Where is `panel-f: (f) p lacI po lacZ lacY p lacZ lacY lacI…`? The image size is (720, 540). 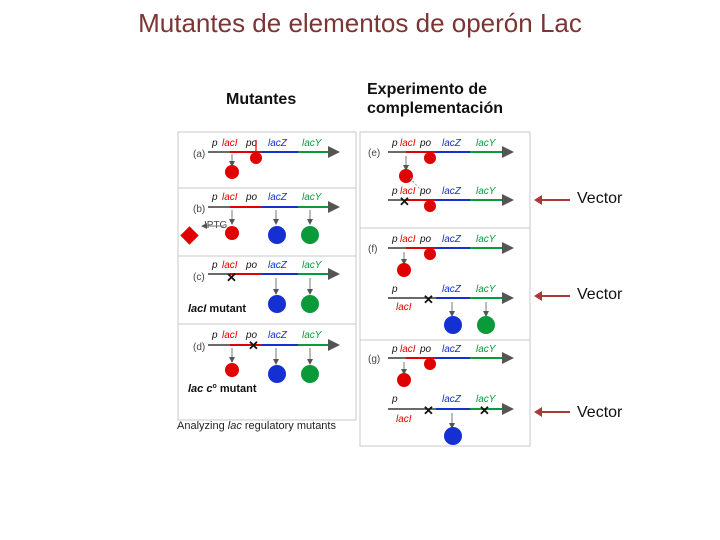 panel-f: (f) p lacI po lacZ lacY p lacZ lacY lacI… is located at coordinates (441, 284).